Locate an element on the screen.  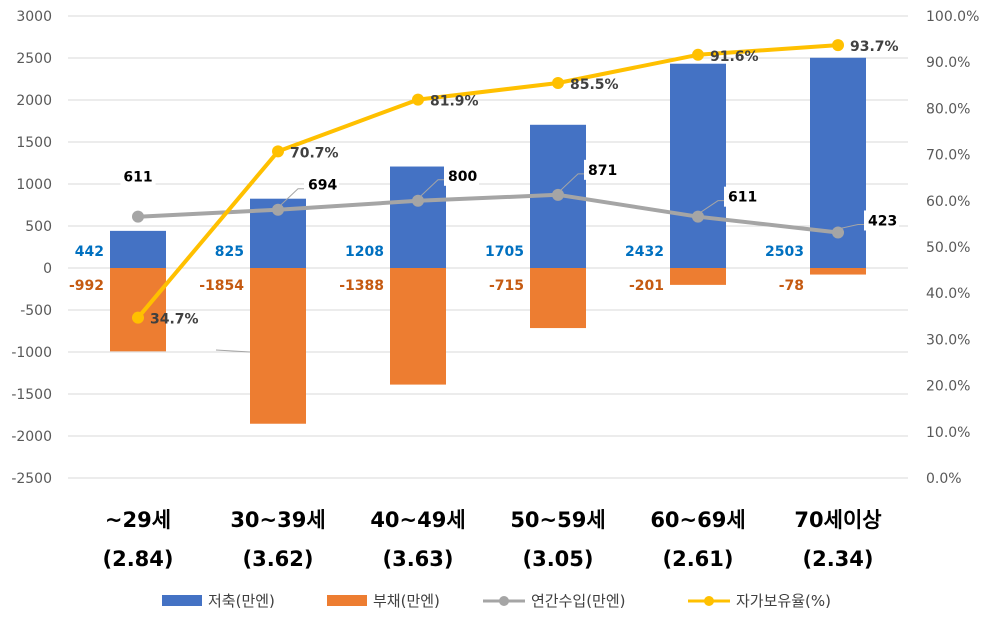
savings-label: 1705 is located at coordinates (504, 252).